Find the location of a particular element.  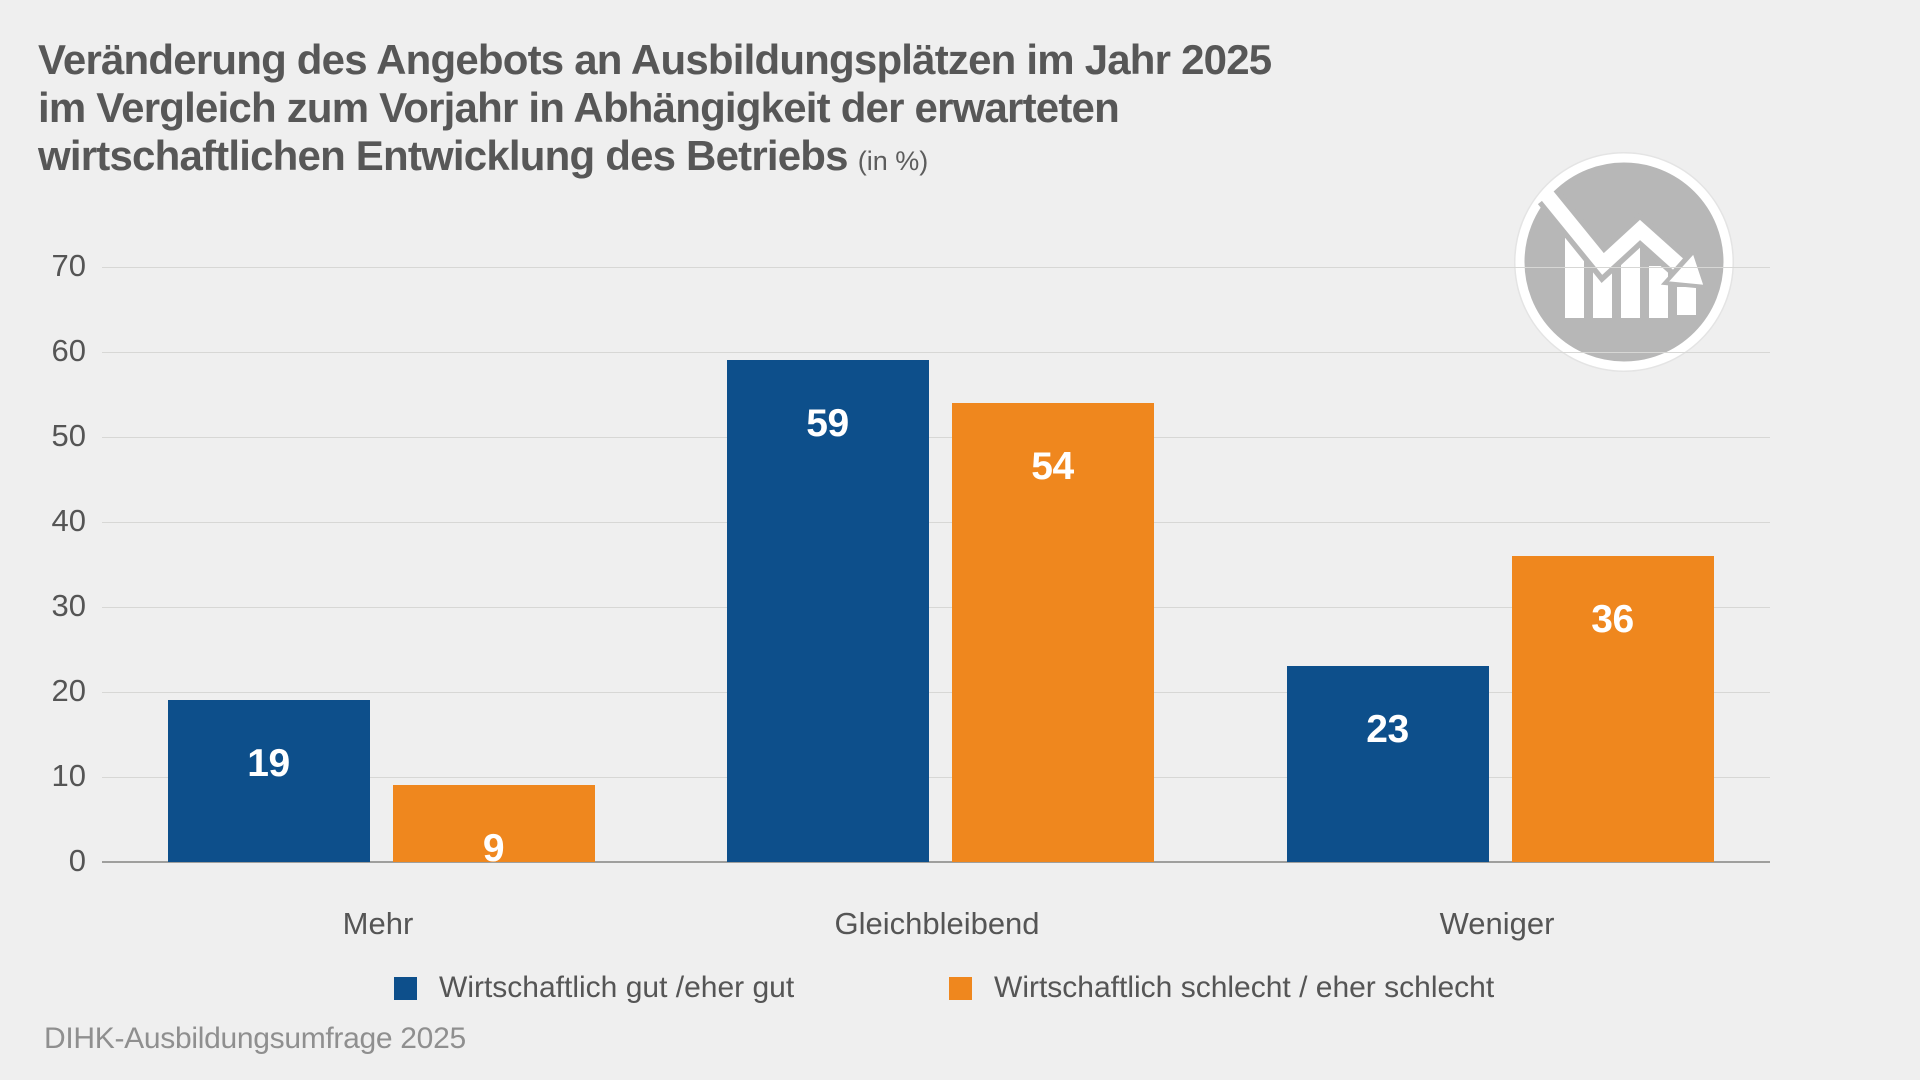

bar-gleichbleibend-gut: 59 is located at coordinates (827, 611).